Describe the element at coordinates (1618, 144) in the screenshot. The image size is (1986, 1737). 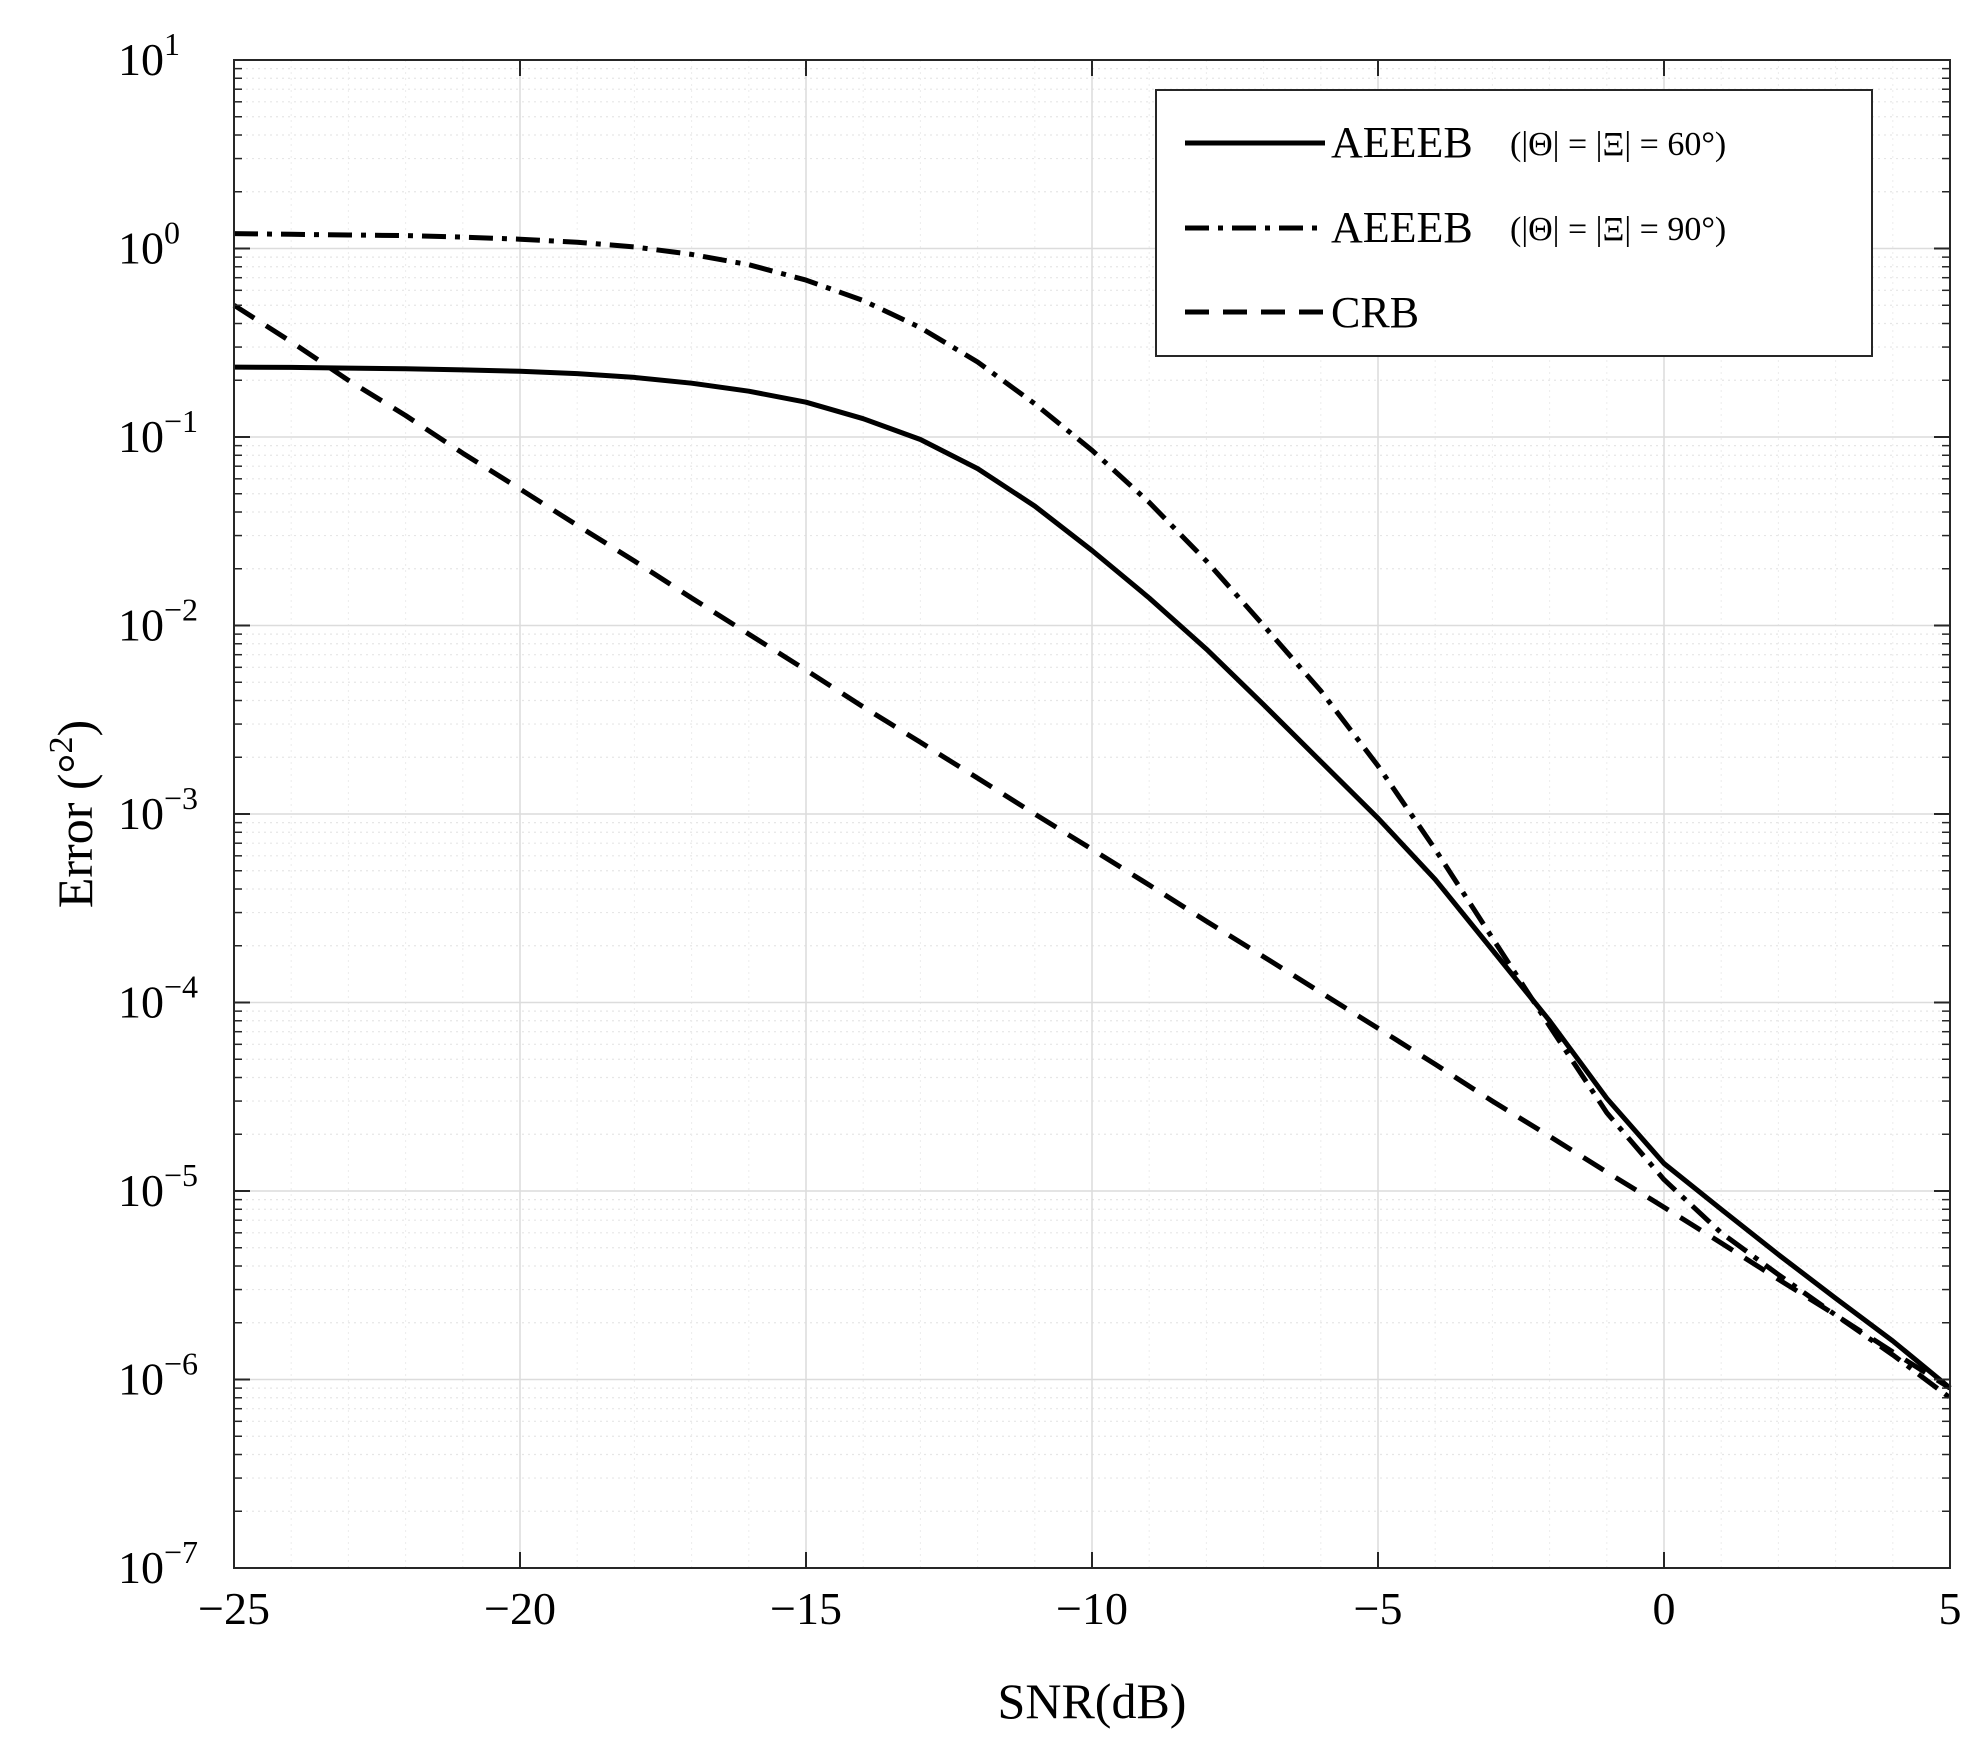
I see `legend-condition-0: (|Θ| = |Ξ| = 60°)` at that location.